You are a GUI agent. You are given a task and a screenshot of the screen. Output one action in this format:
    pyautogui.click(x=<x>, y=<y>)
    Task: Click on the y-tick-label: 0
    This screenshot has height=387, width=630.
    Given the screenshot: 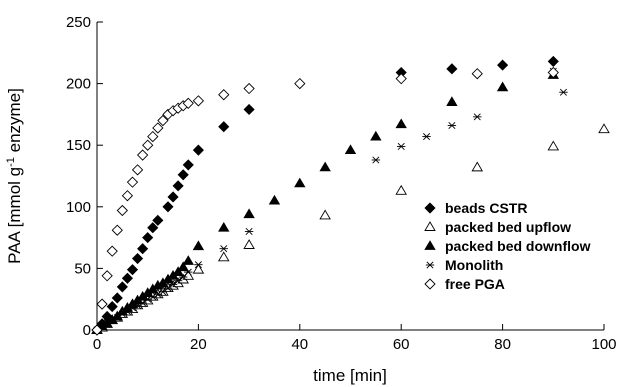 What is the action you would take?
    pyautogui.click(x=87, y=330)
    